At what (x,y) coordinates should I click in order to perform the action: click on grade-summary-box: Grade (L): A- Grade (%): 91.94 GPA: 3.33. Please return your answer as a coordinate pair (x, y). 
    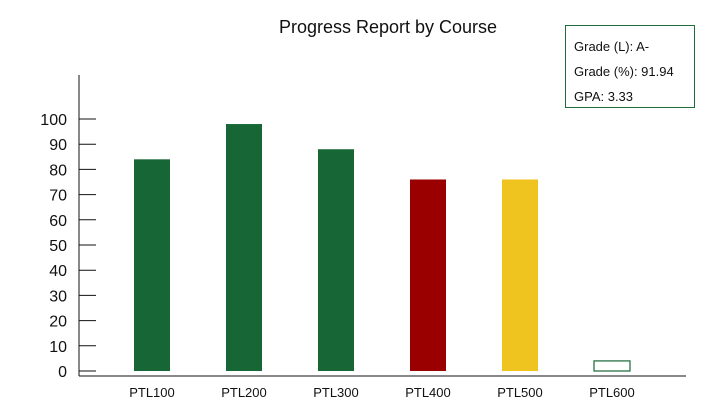
    Looking at the image, I should click on (630, 66).